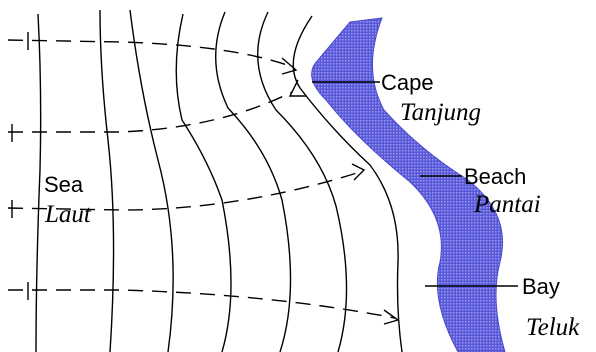 This screenshot has height=352, width=596. I want to click on sea-translation-label: Laut, so click(68, 214).